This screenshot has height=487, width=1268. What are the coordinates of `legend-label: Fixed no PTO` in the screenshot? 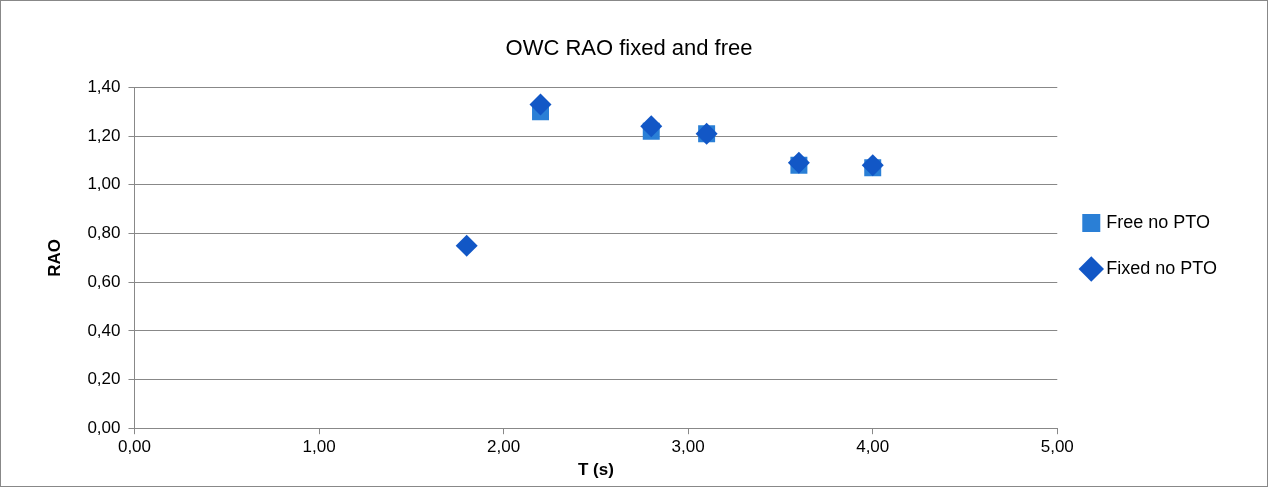 It's located at (1161, 267).